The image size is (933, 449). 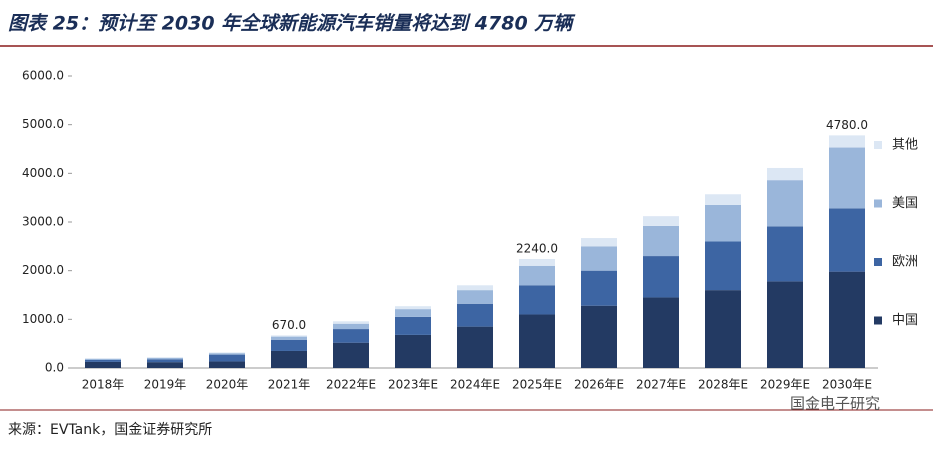 I want to click on source: 来源：EVTank，国金证券研究所, so click(x=110, y=430).